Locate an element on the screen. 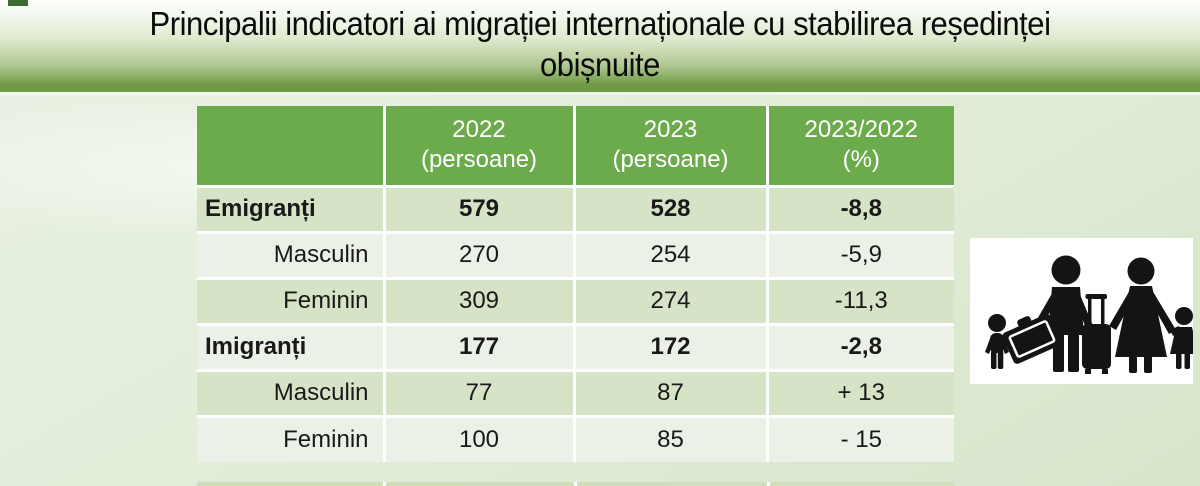 This screenshot has width=1200, height=486. value-2022: 309 is located at coordinates (479, 301).